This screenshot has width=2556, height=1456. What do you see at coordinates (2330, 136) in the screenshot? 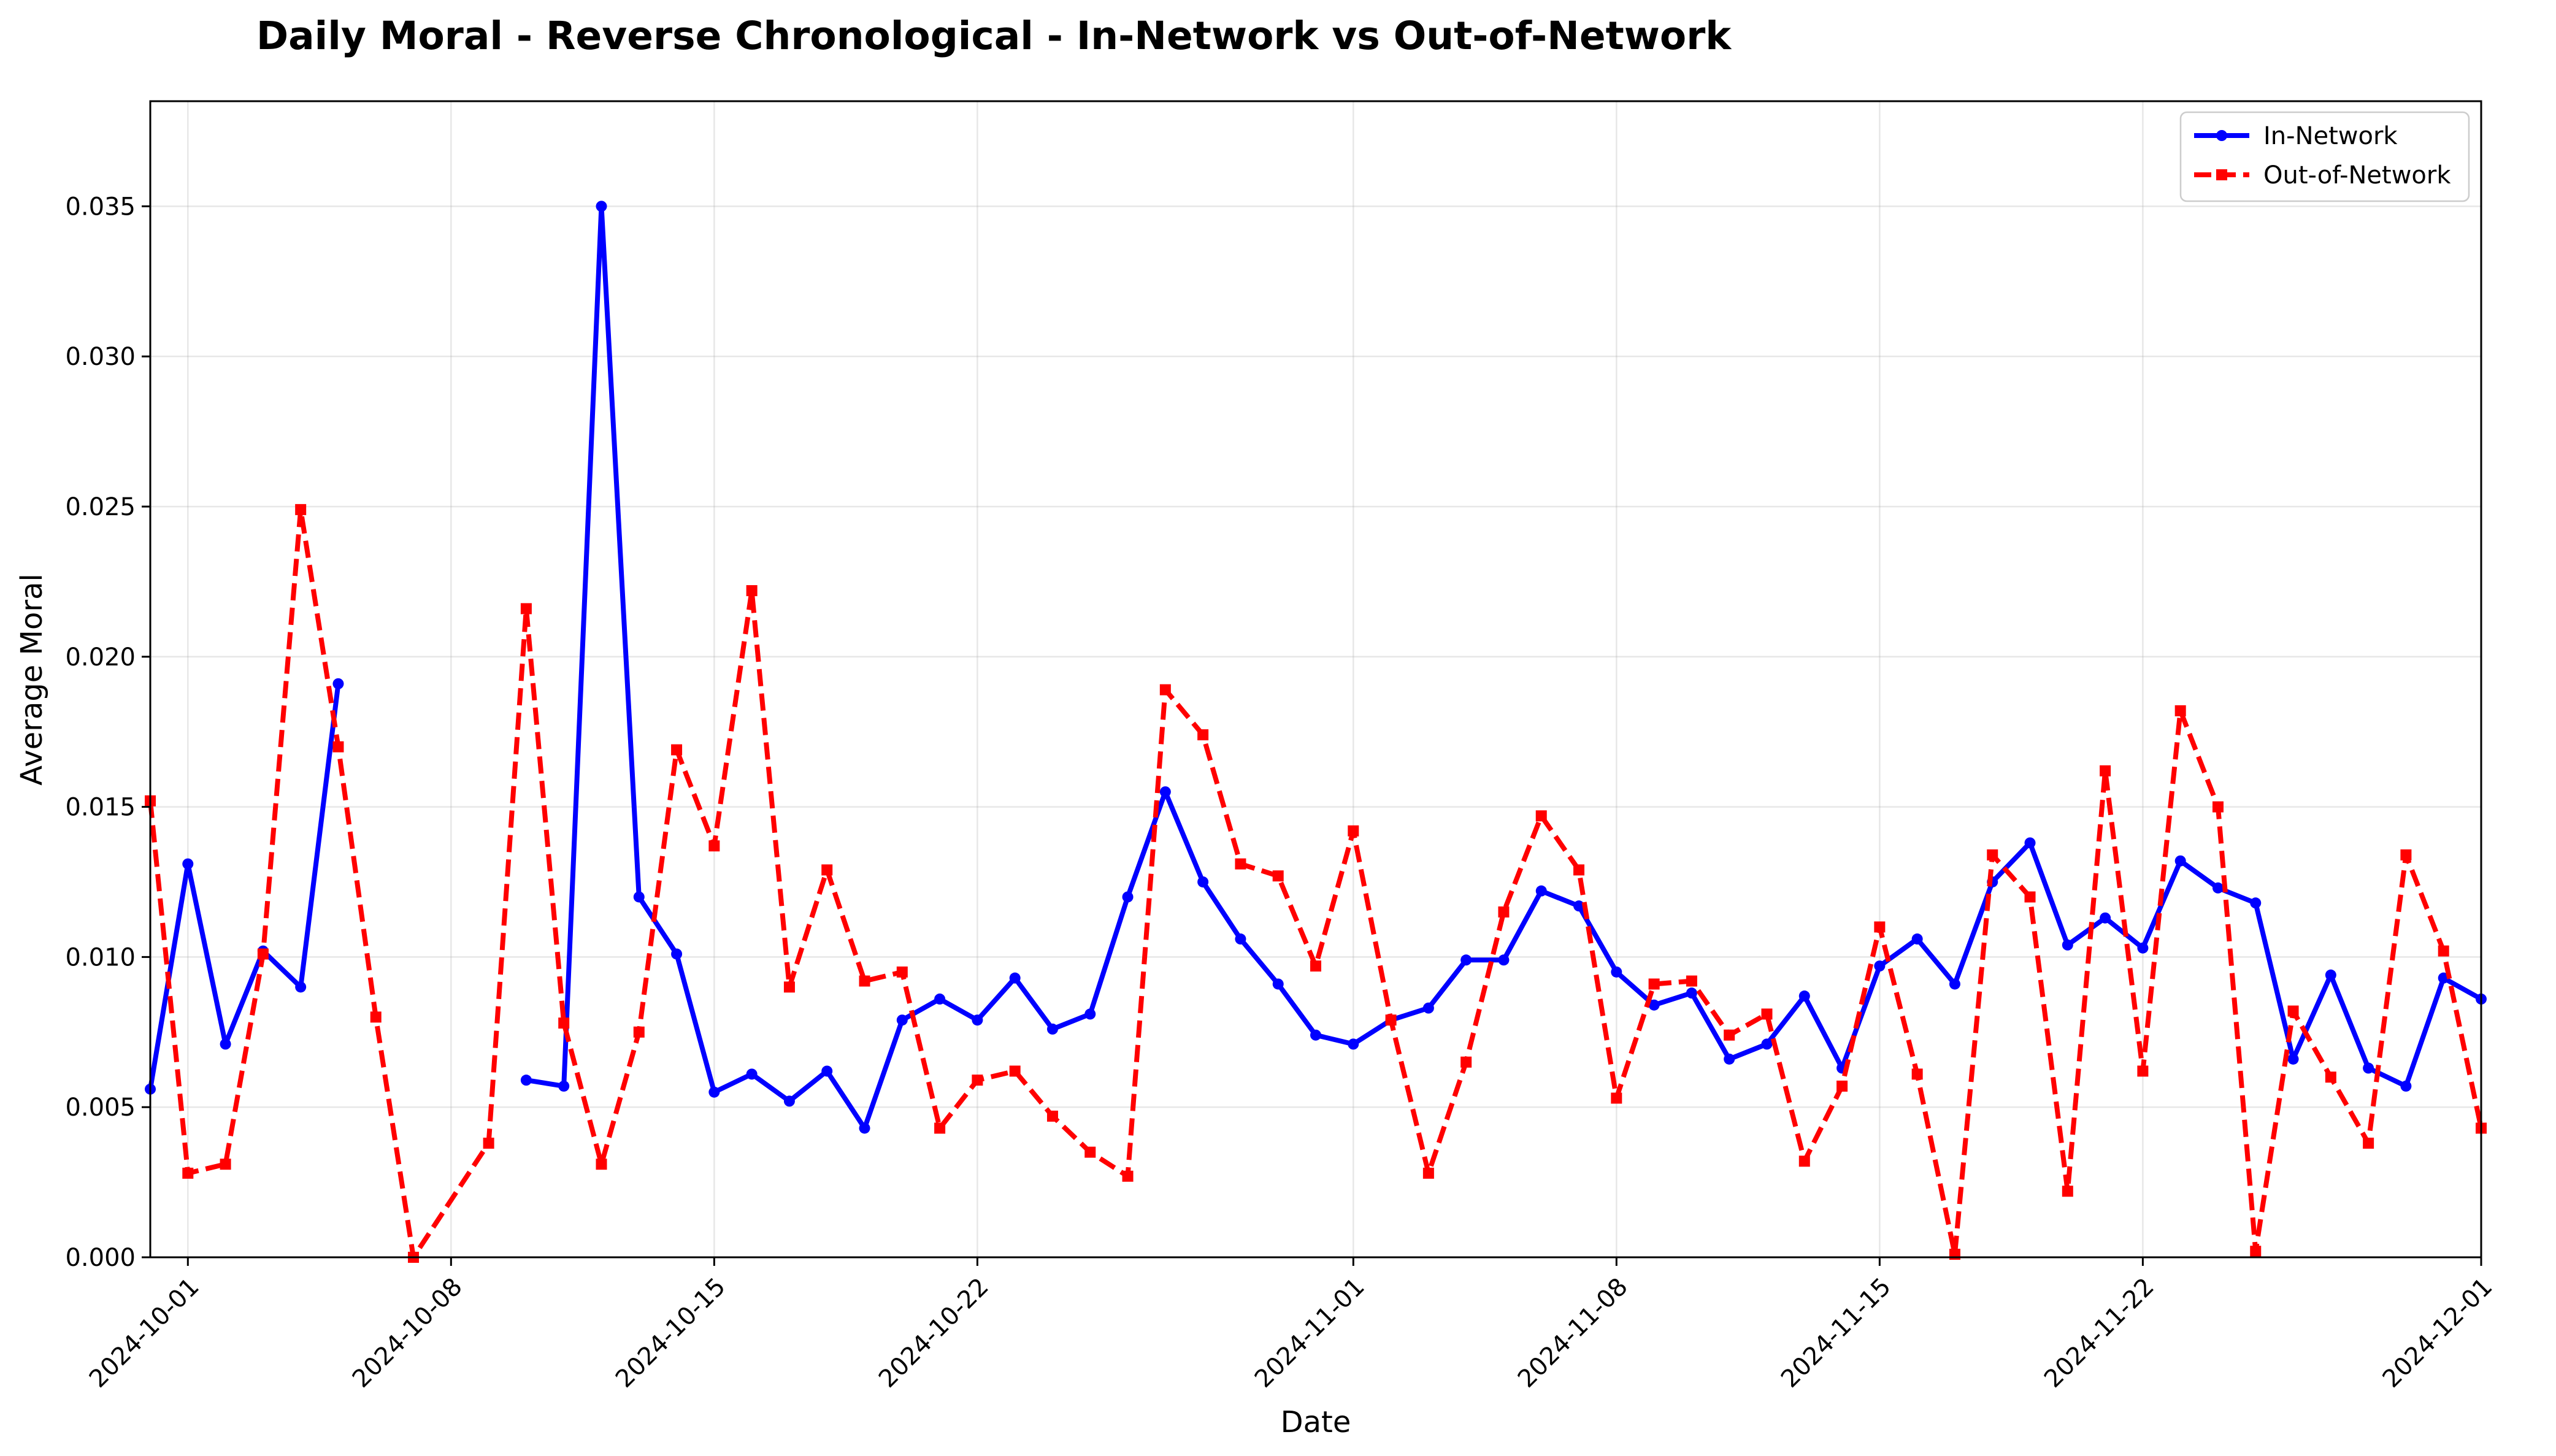
I see `legend-label-in-network: In-Network` at bounding box center [2330, 136].